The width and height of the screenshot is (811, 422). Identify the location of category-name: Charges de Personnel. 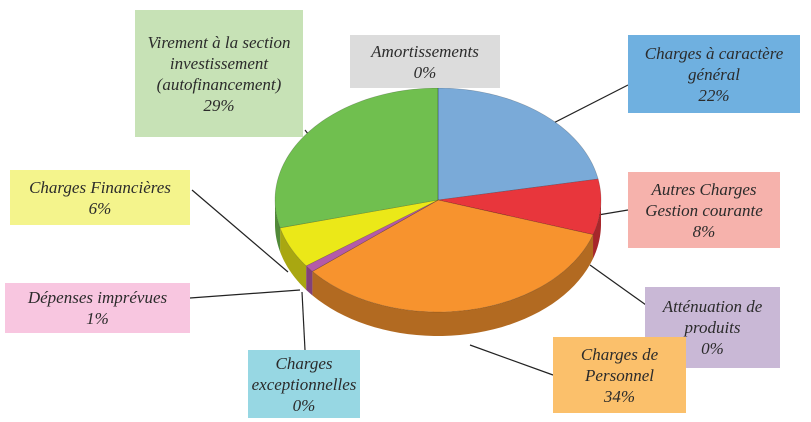
(619, 364).